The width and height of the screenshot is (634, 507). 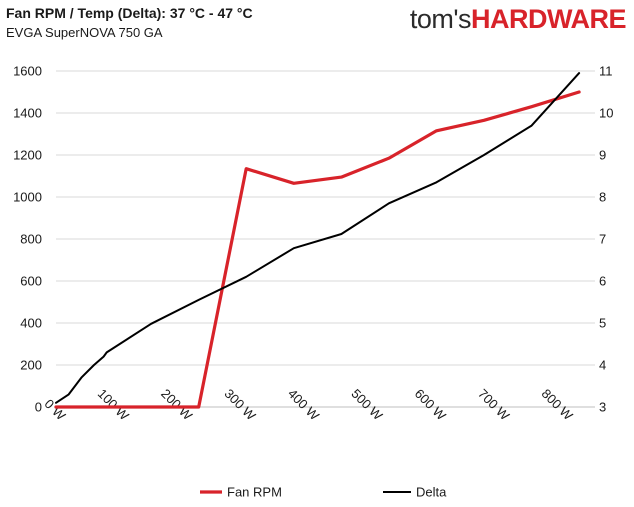 What do you see at coordinates (254, 492) in the screenshot?
I see `legend-label-fan-rpm: Fan RPM` at bounding box center [254, 492].